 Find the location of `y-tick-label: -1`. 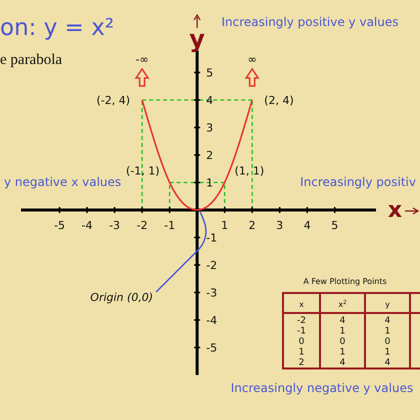

y-tick-label: -1 is located at coordinates (212, 238).